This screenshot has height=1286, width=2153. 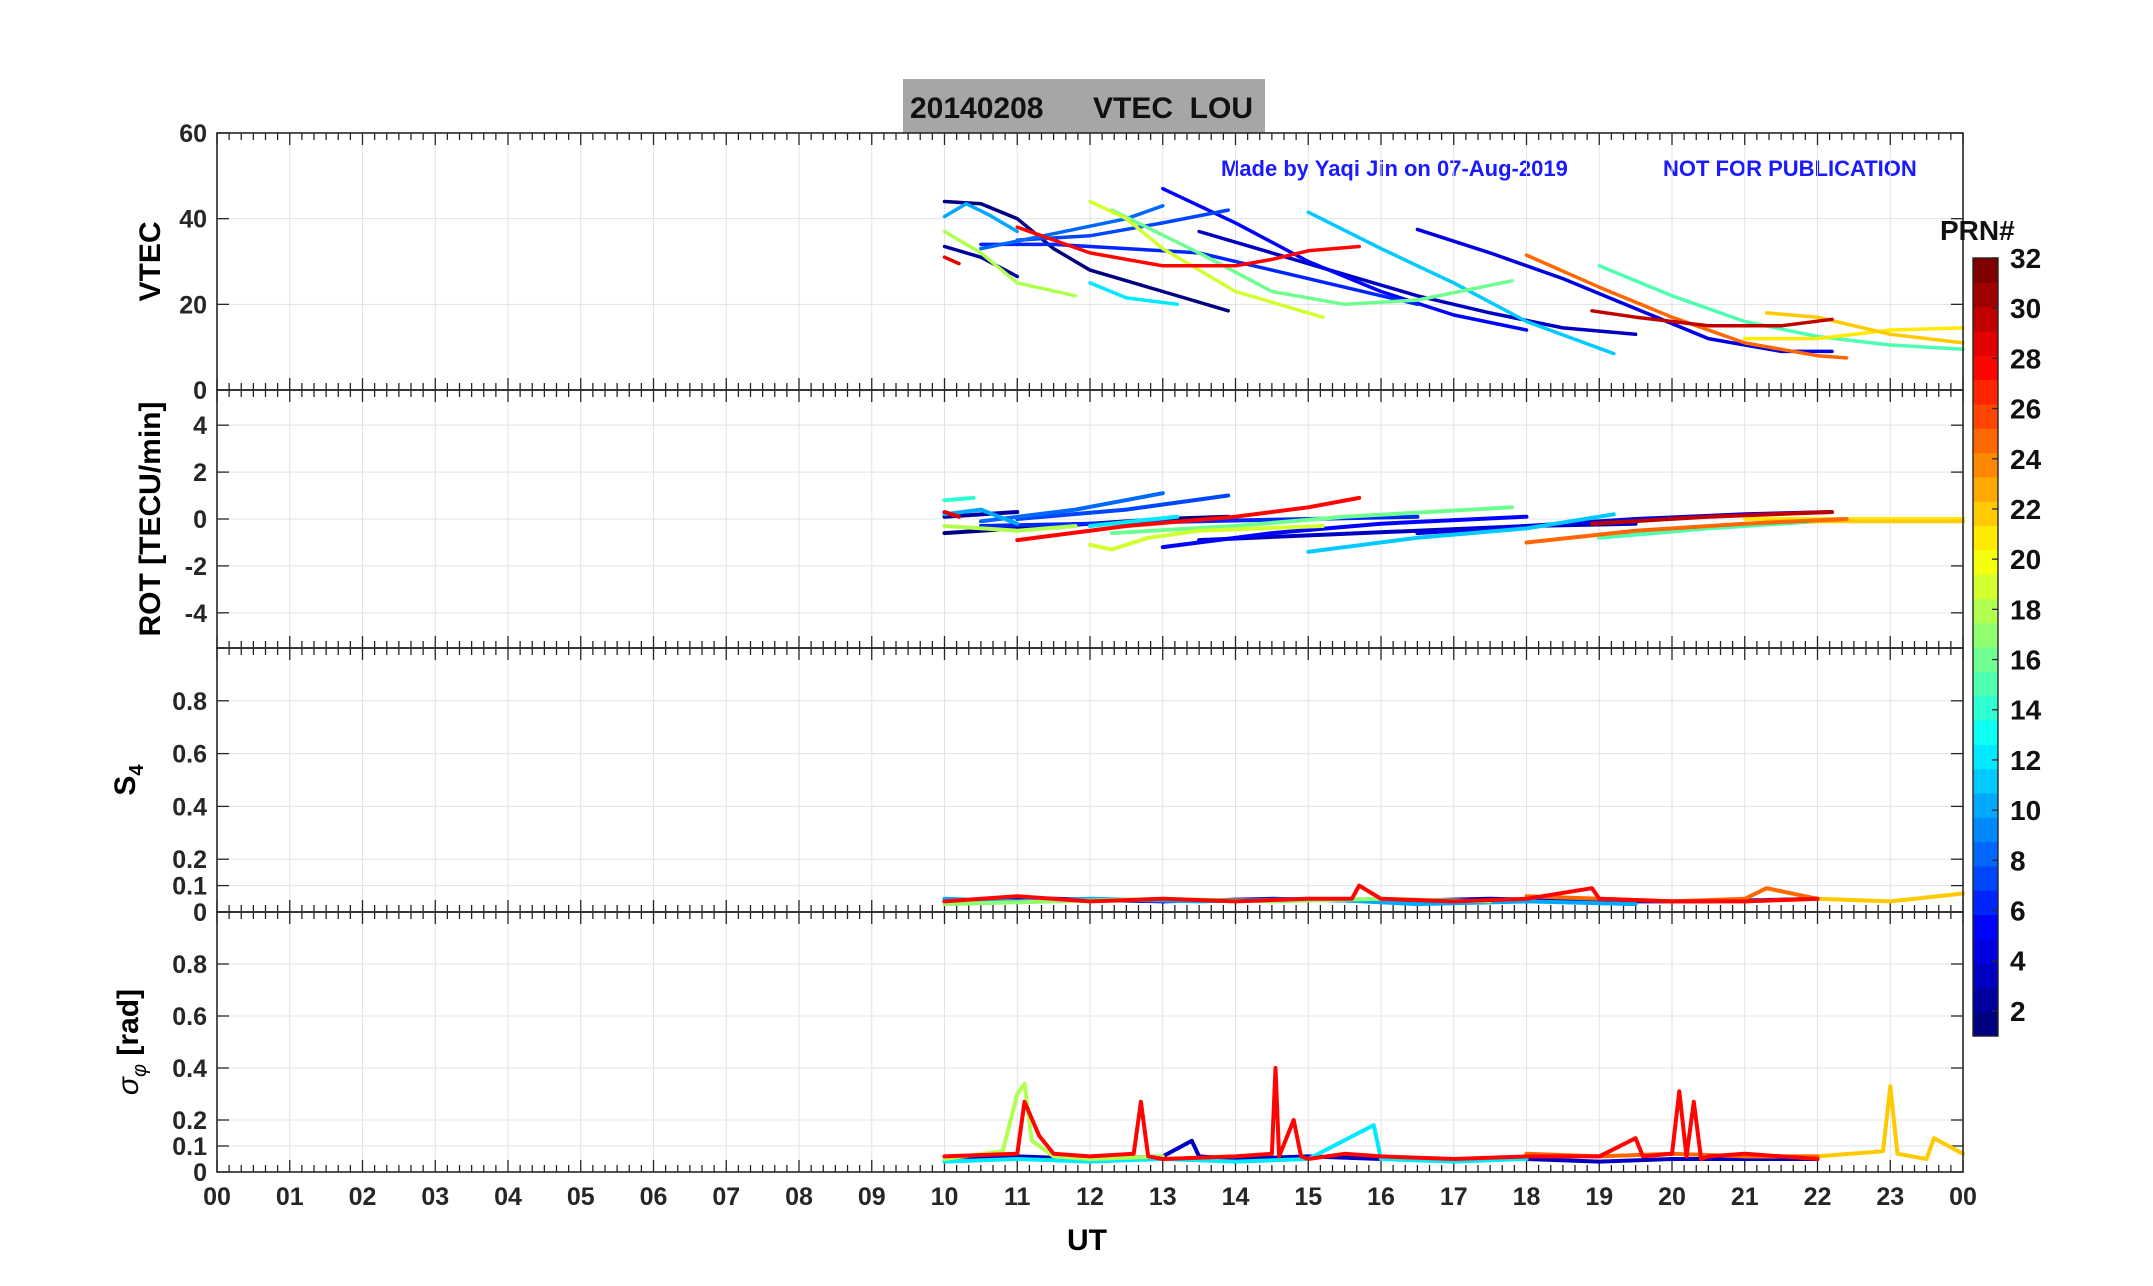 What do you see at coordinates (2018, 961) in the screenshot?
I see `colorbar-tick-label: 4` at bounding box center [2018, 961].